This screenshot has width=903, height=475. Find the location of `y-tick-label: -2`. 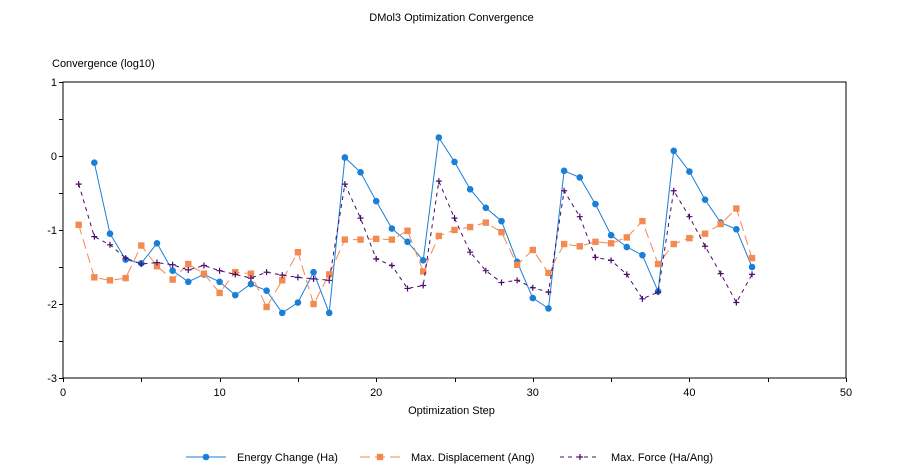

y-tick-label: -2 is located at coordinates (52, 305).